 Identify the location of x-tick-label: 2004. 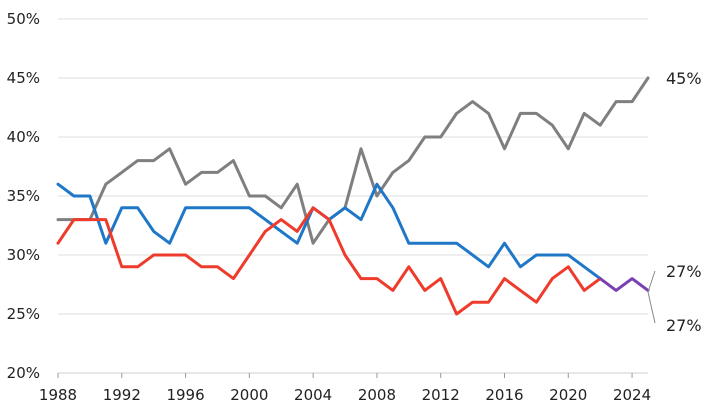
(313, 395).